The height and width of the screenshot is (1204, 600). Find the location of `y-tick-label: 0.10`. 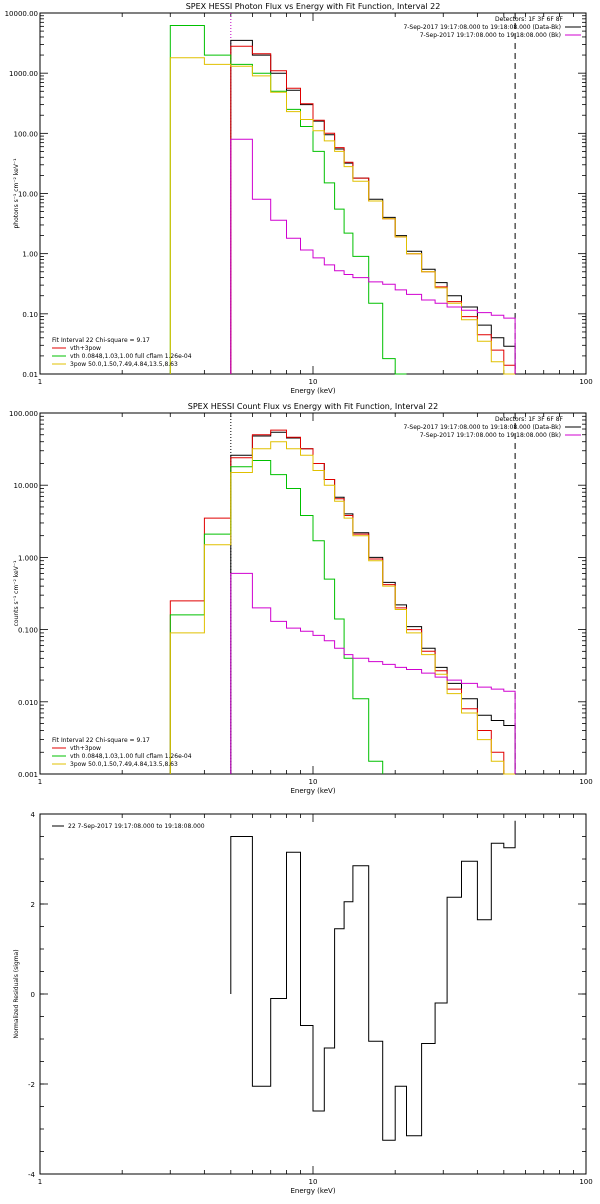

y-tick-label: 0.10 is located at coordinates (30, 315).